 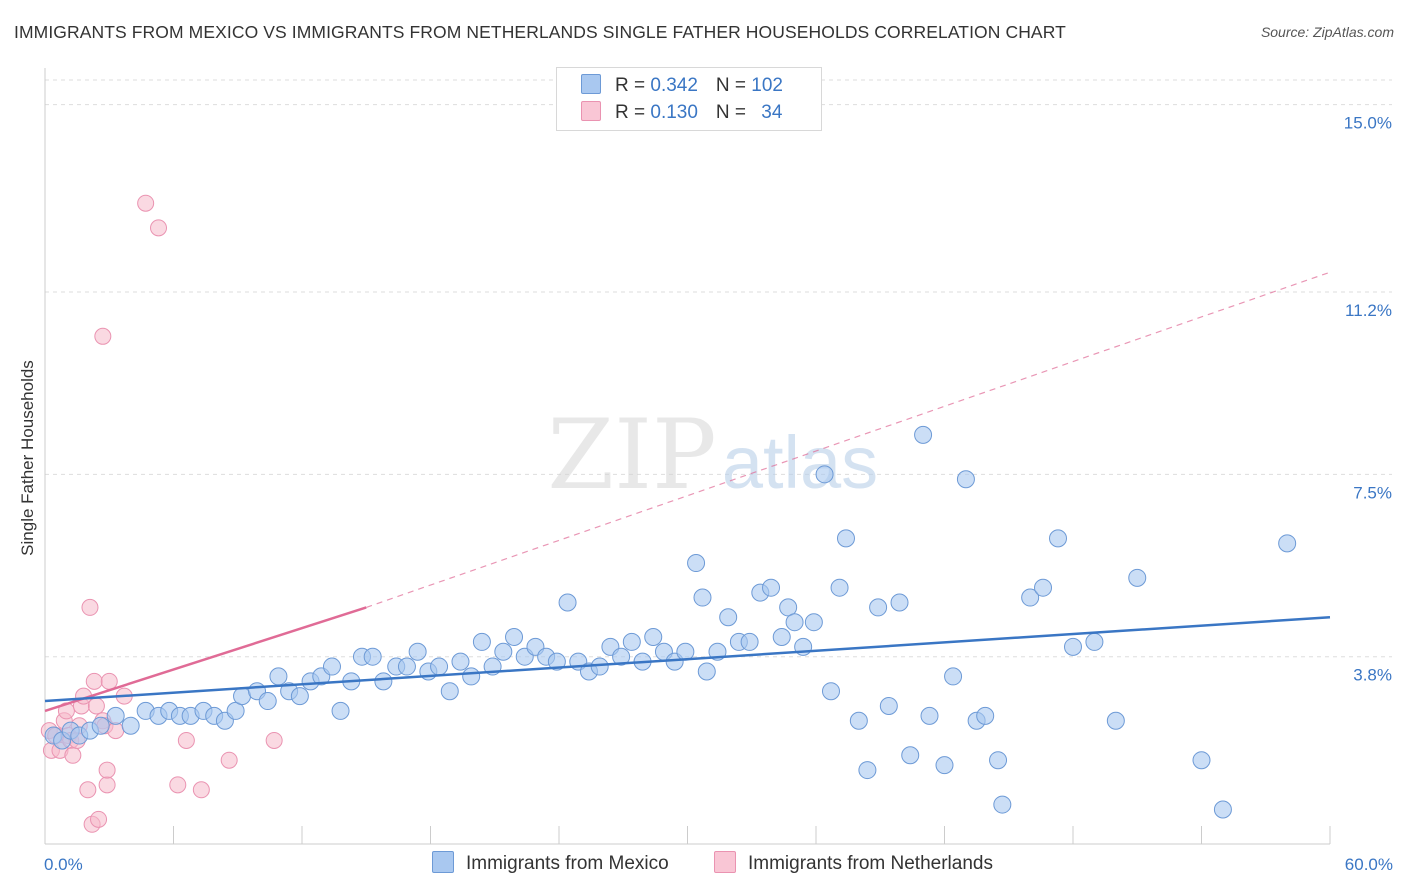 What do you see at coordinates (689, 99) in the screenshot?
I see `correlation-legend: R = 0.342 N = 102 R = 0.130 N = 34` at bounding box center [689, 99].